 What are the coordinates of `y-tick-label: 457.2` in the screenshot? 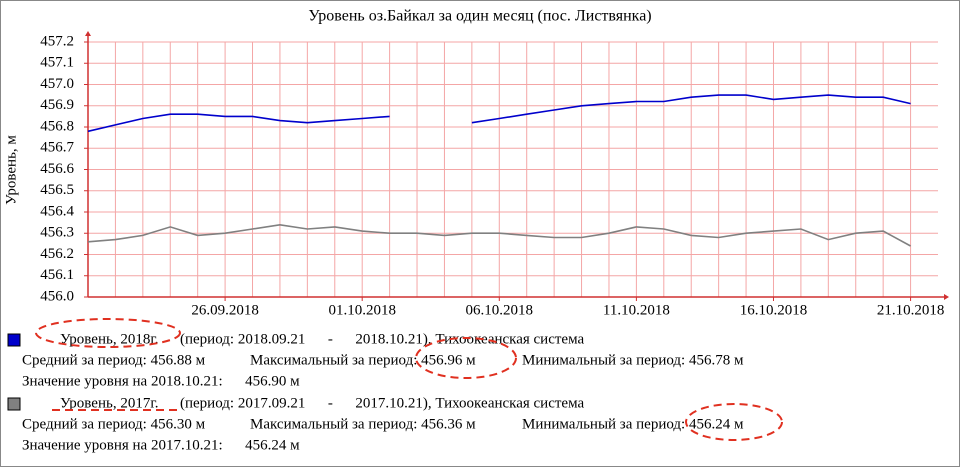 It's located at (57, 41).